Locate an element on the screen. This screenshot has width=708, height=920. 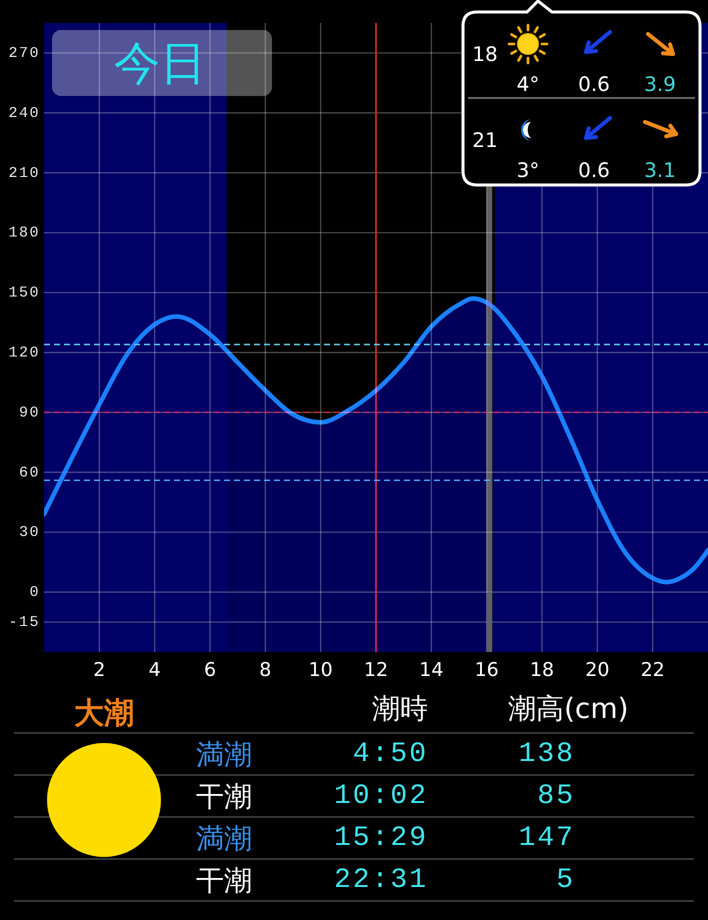
category-label: 21 is located at coordinates (485, 140).